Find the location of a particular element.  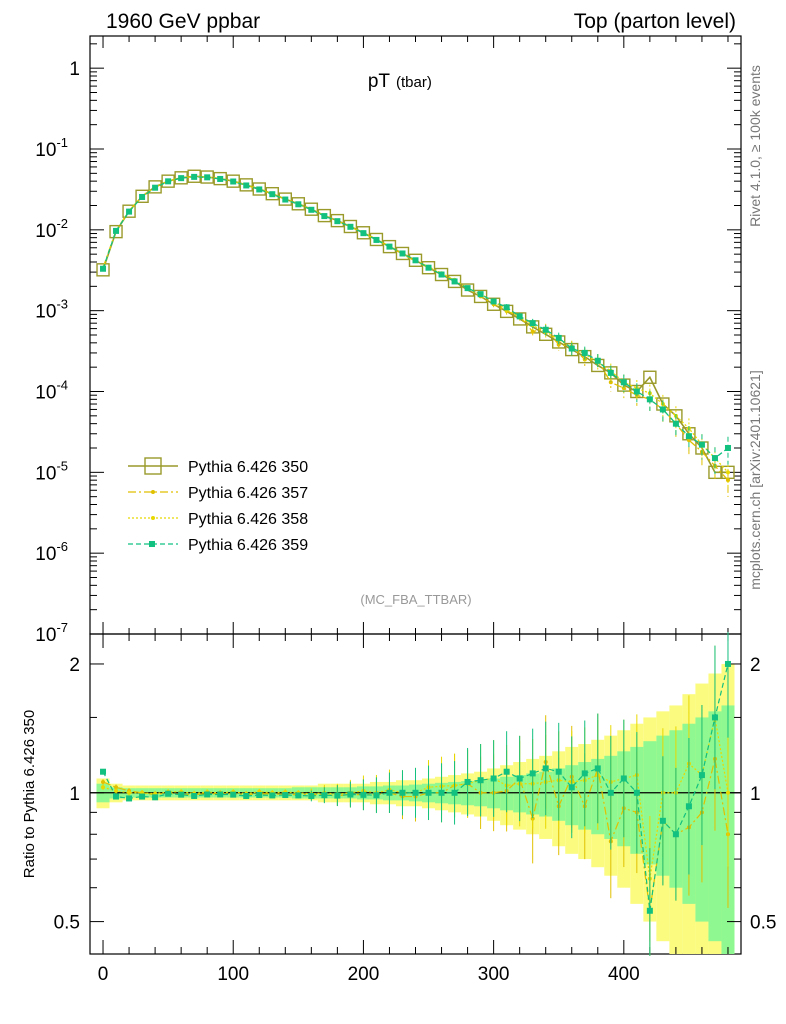

legend-label: Pythia 6.426 359 is located at coordinates (248, 545).